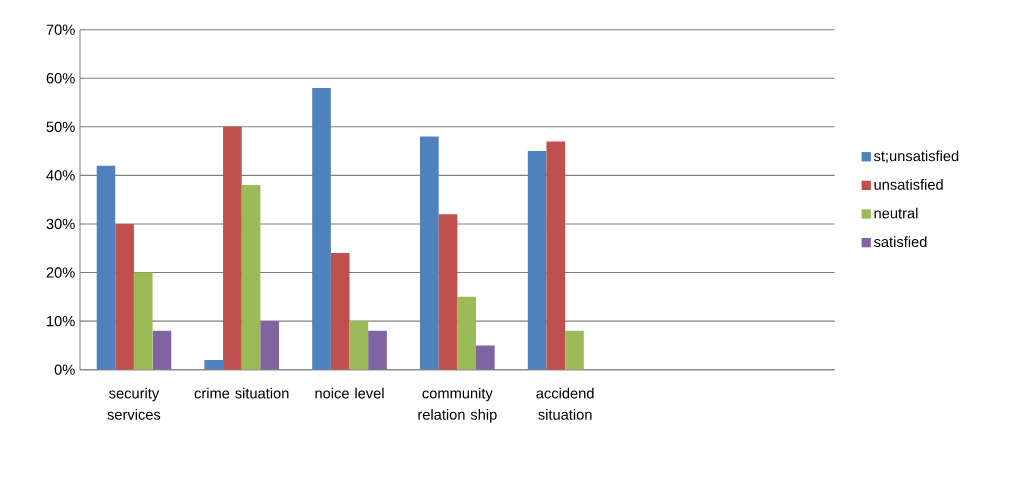  I want to click on x-tick-label: security services, so click(134, 403).